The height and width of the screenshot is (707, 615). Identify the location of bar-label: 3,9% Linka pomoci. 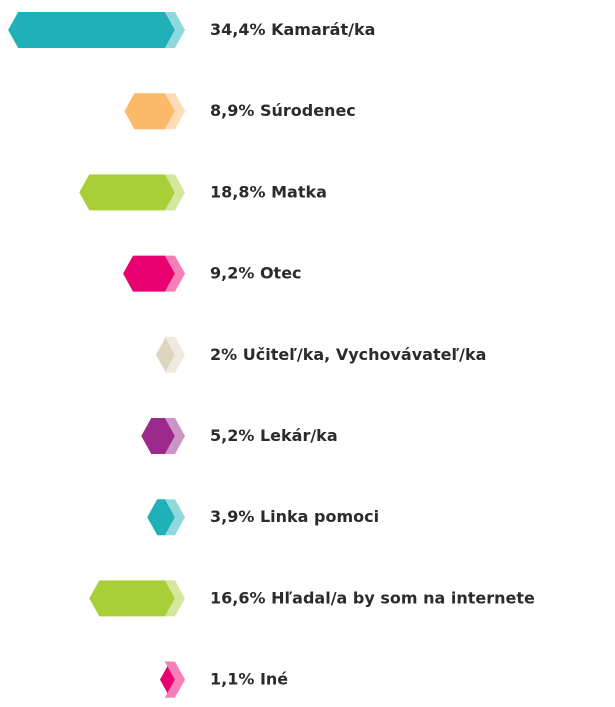
(294, 516).